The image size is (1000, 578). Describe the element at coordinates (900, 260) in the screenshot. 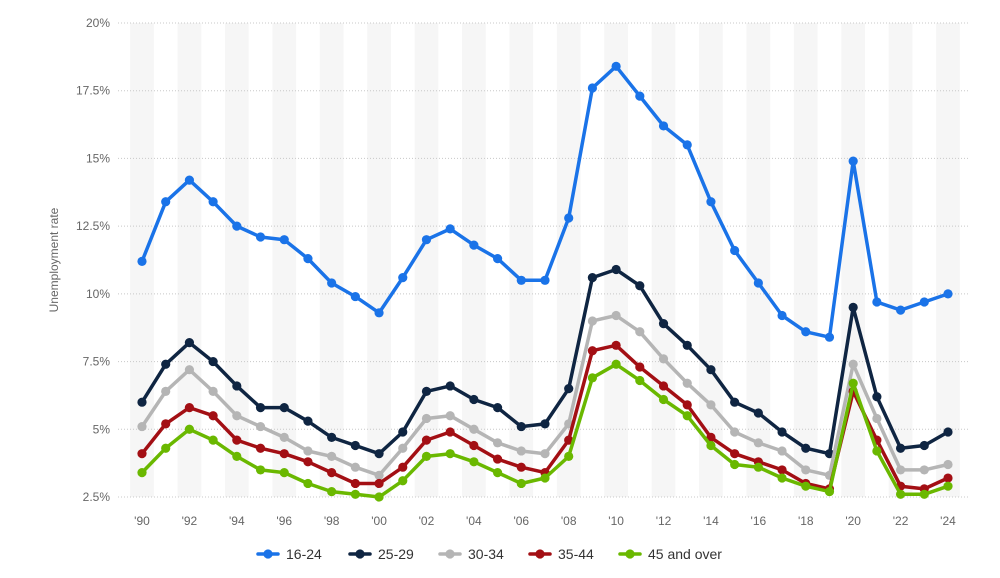

I see `year-band-2022` at that location.